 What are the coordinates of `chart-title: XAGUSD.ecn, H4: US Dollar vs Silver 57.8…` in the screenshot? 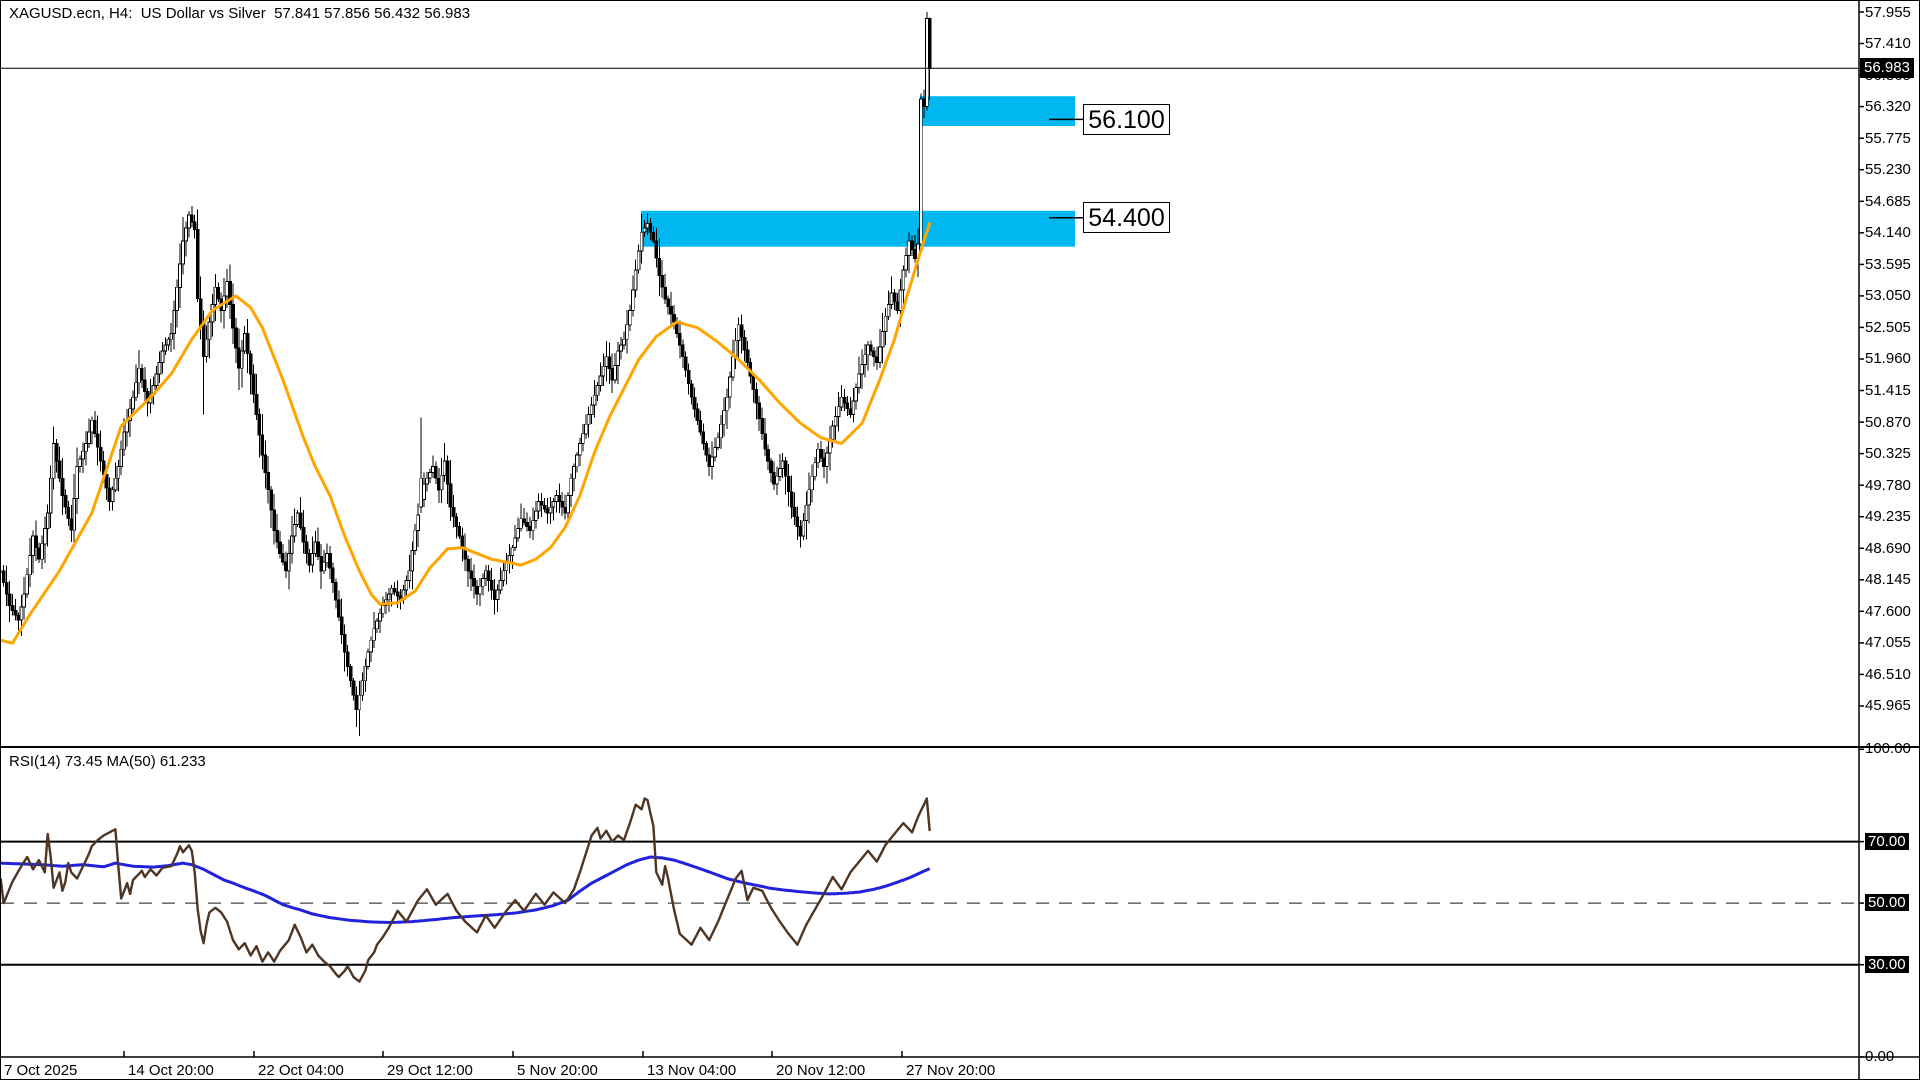 It's located at (240, 13).